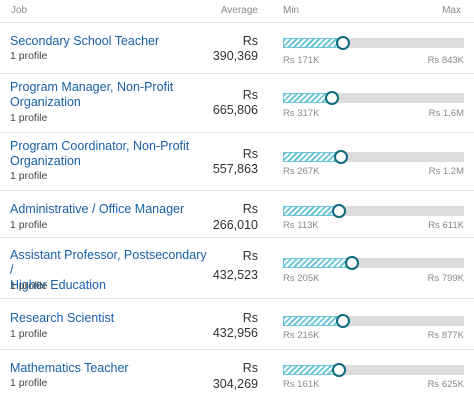 The width and height of the screenshot is (474, 401). I want to click on max-salary-label: Rs 625K, so click(445, 384).